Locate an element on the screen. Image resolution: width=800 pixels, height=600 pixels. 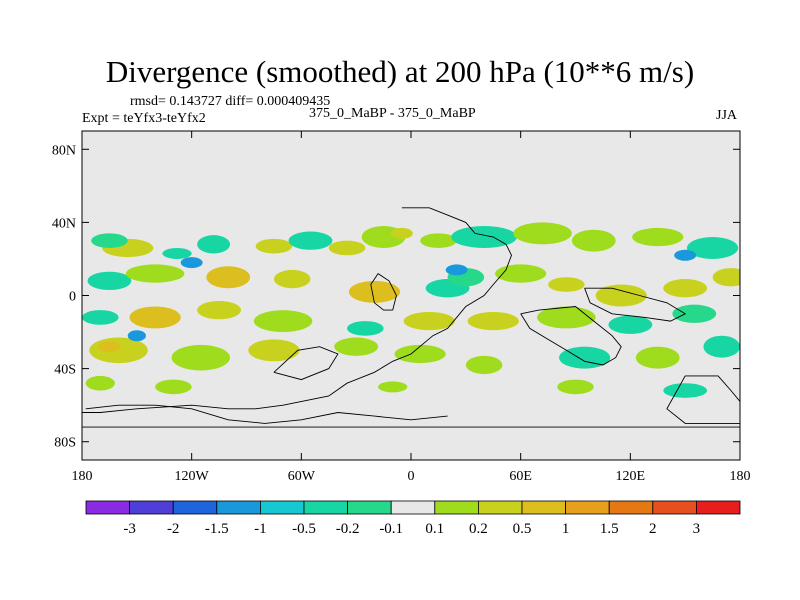
colorbar-label: -0.2 is located at coordinates (348, 529).